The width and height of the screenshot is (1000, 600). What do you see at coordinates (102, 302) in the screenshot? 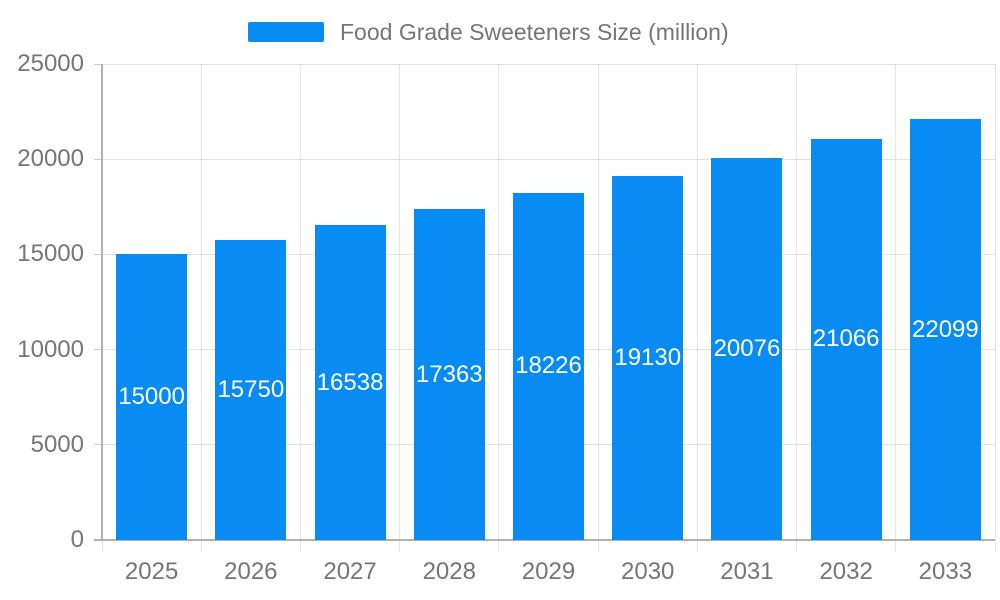
I see `y-axis-line` at bounding box center [102, 302].